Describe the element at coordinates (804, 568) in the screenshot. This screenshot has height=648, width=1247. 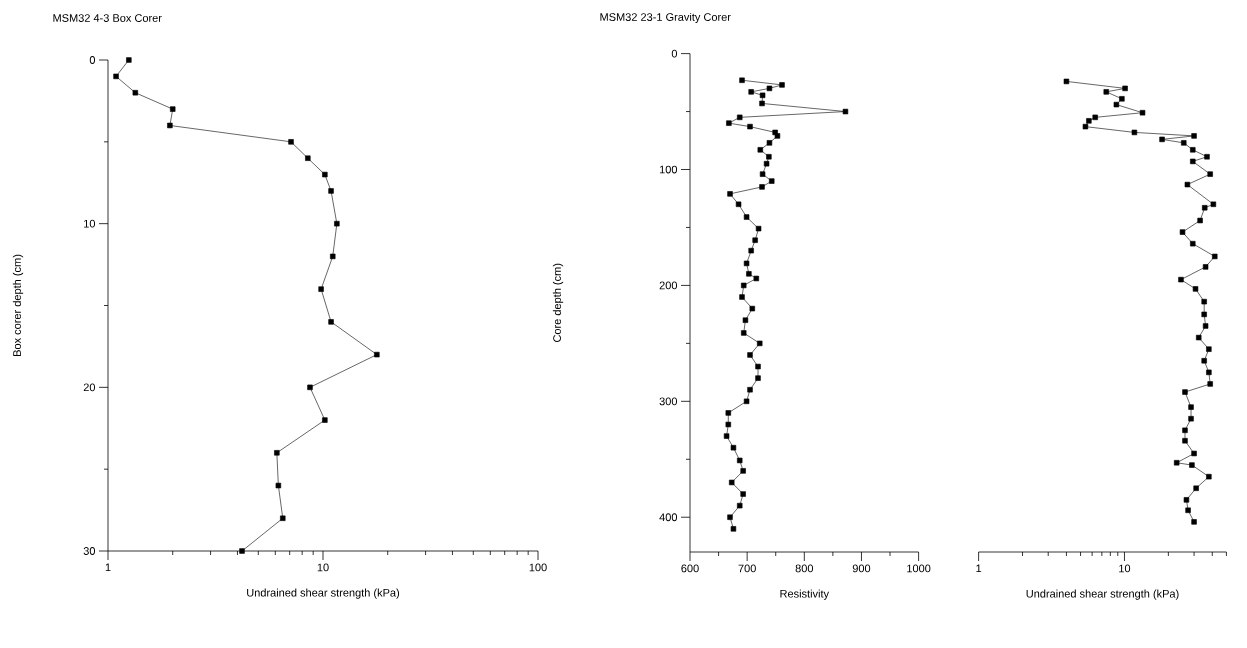
I see `x-tick-label: 800` at that location.